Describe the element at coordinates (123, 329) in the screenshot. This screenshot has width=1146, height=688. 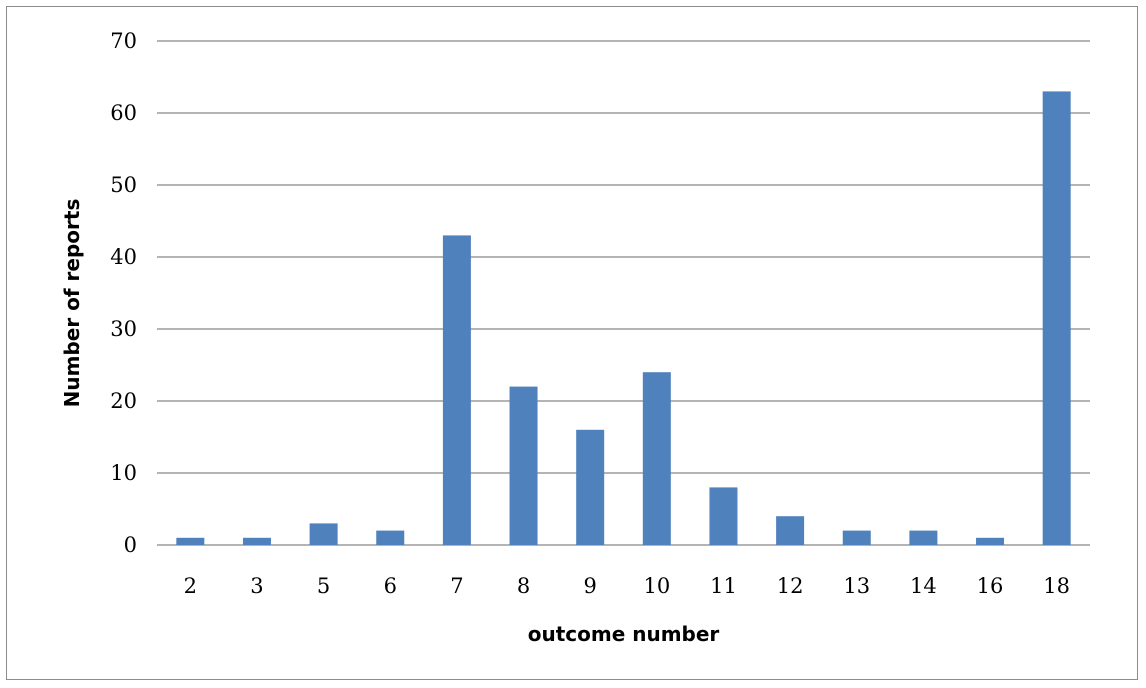
I see `y-tick-label: 30` at that location.